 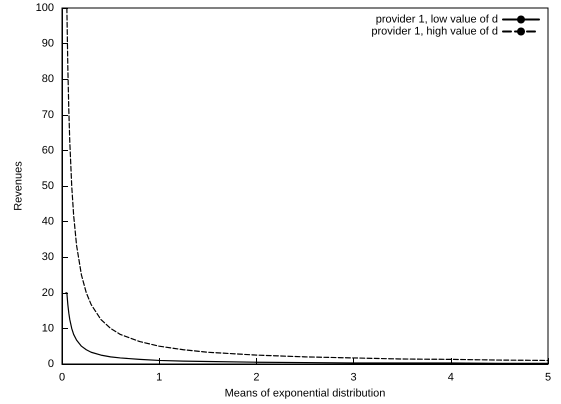 I want to click on x-tick-label: 4, so click(x=451, y=378).